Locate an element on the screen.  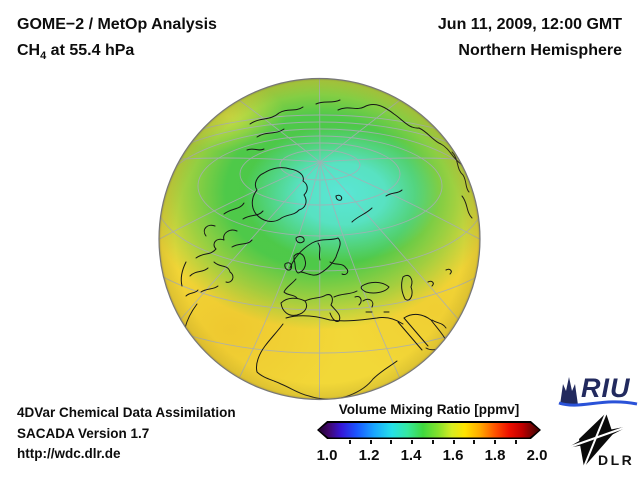
datetime-label: Jun 11, 2009, 12:00 GMT is located at coordinates (529, 24).